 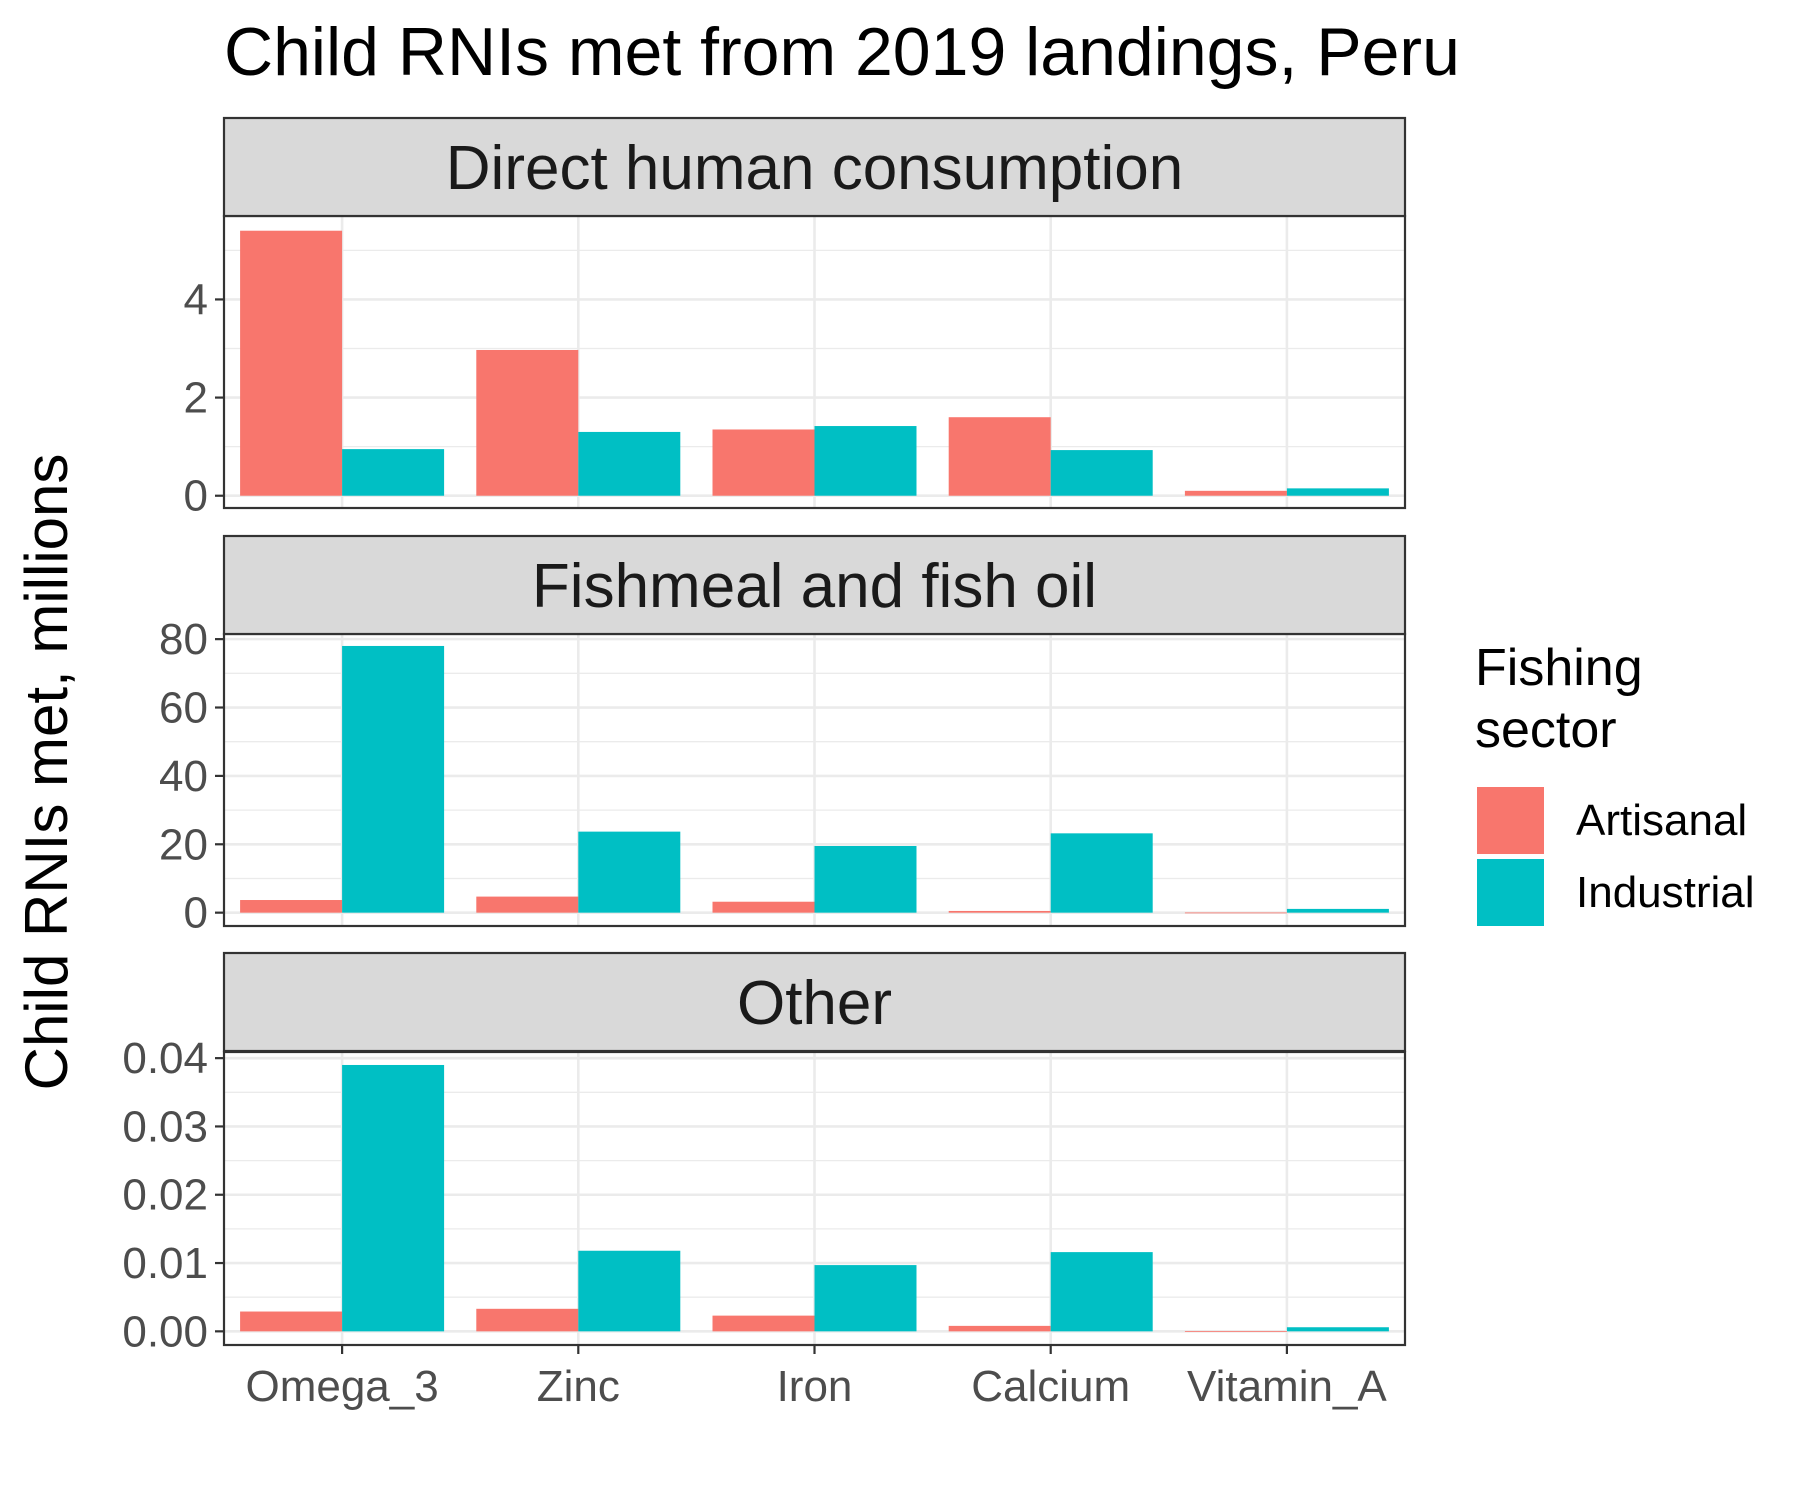 What do you see at coordinates (842, 52) in the screenshot?
I see `chart-title: Child RNIs met from 2019 landings, Peru` at bounding box center [842, 52].